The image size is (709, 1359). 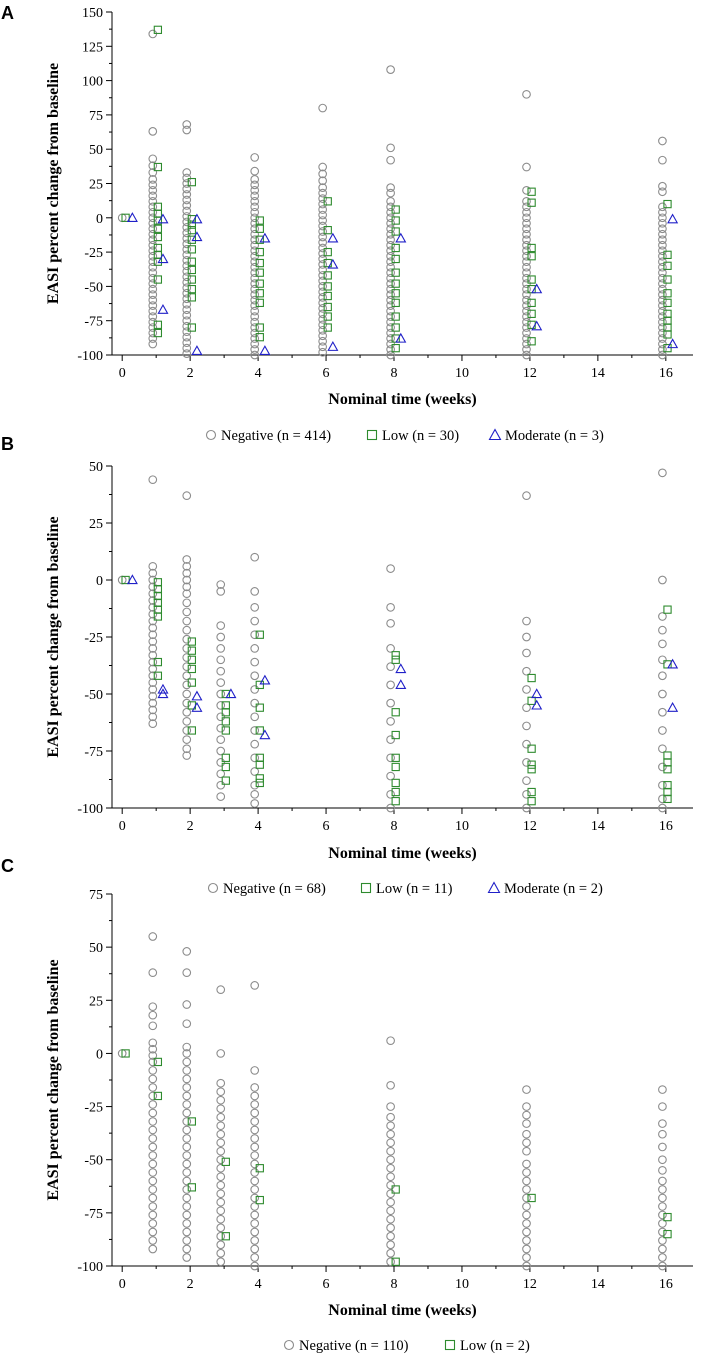 I want to click on legend-marker-moderate, so click(x=494, y=887).